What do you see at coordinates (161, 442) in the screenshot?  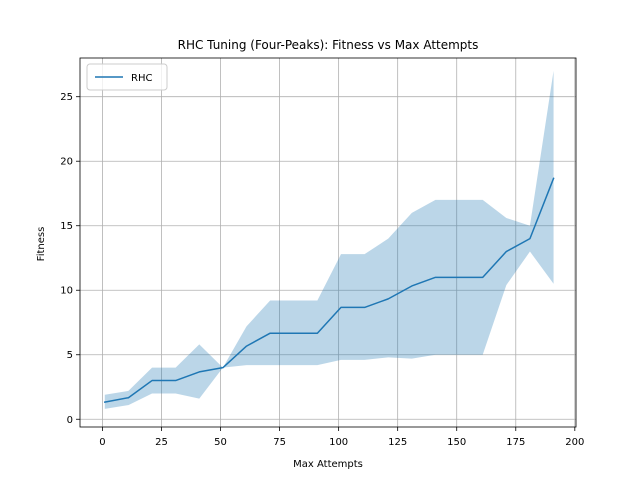 I see `x-tick-label: 25` at bounding box center [161, 442].